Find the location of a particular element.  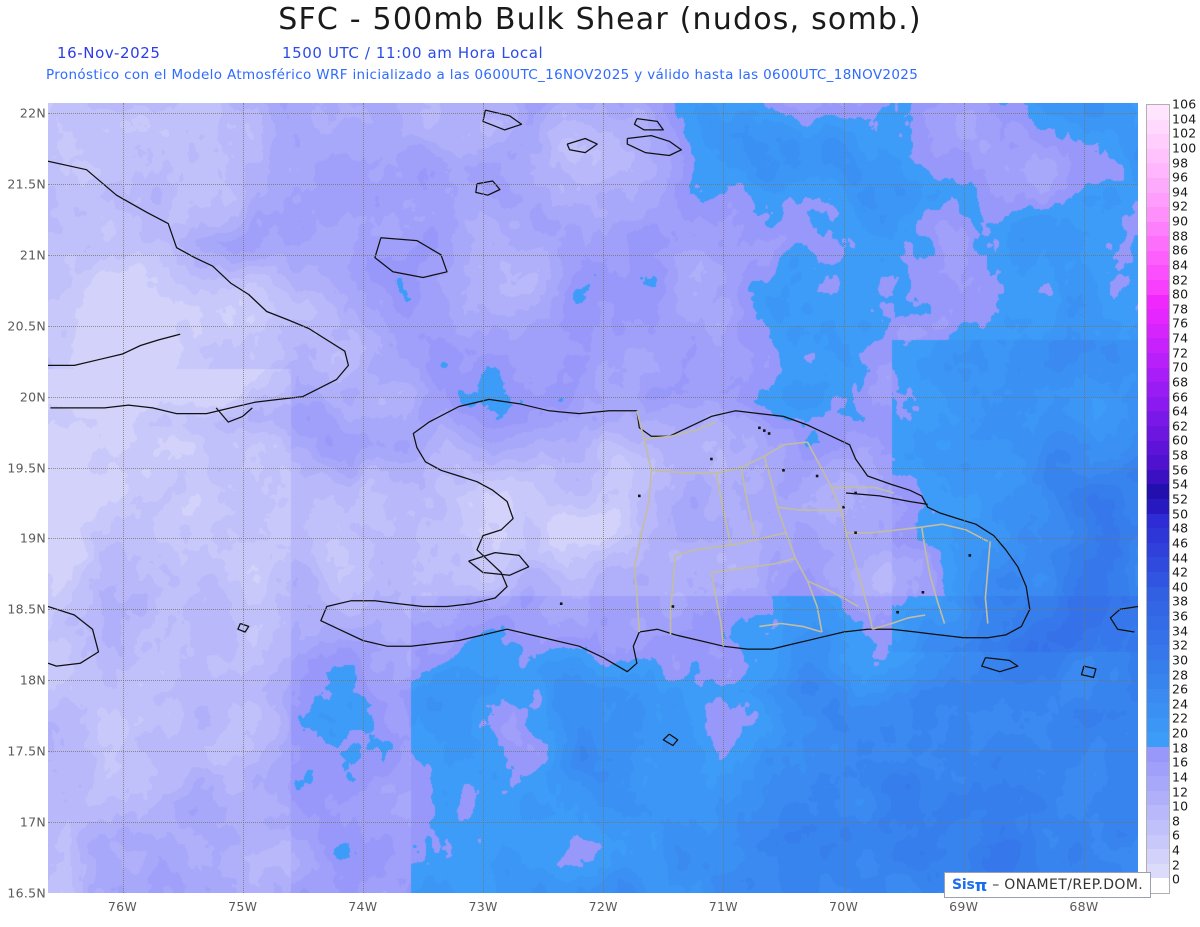

colorbar-label: 42 is located at coordinates (1180, 572).